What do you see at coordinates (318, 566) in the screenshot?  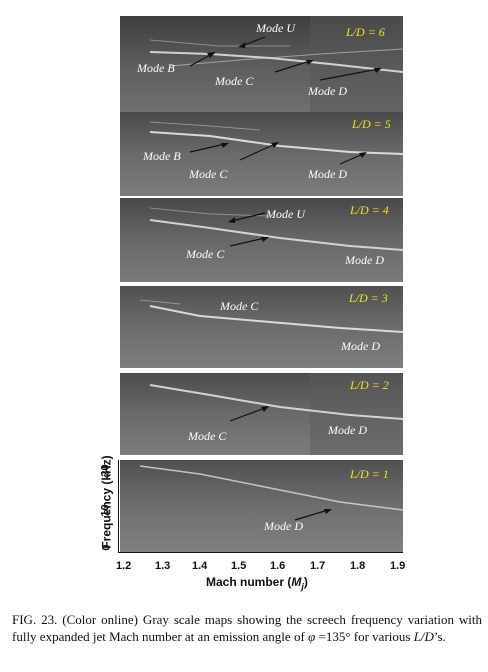 I see `x-tick-label: 1.7` at bounding box center [318, 566].